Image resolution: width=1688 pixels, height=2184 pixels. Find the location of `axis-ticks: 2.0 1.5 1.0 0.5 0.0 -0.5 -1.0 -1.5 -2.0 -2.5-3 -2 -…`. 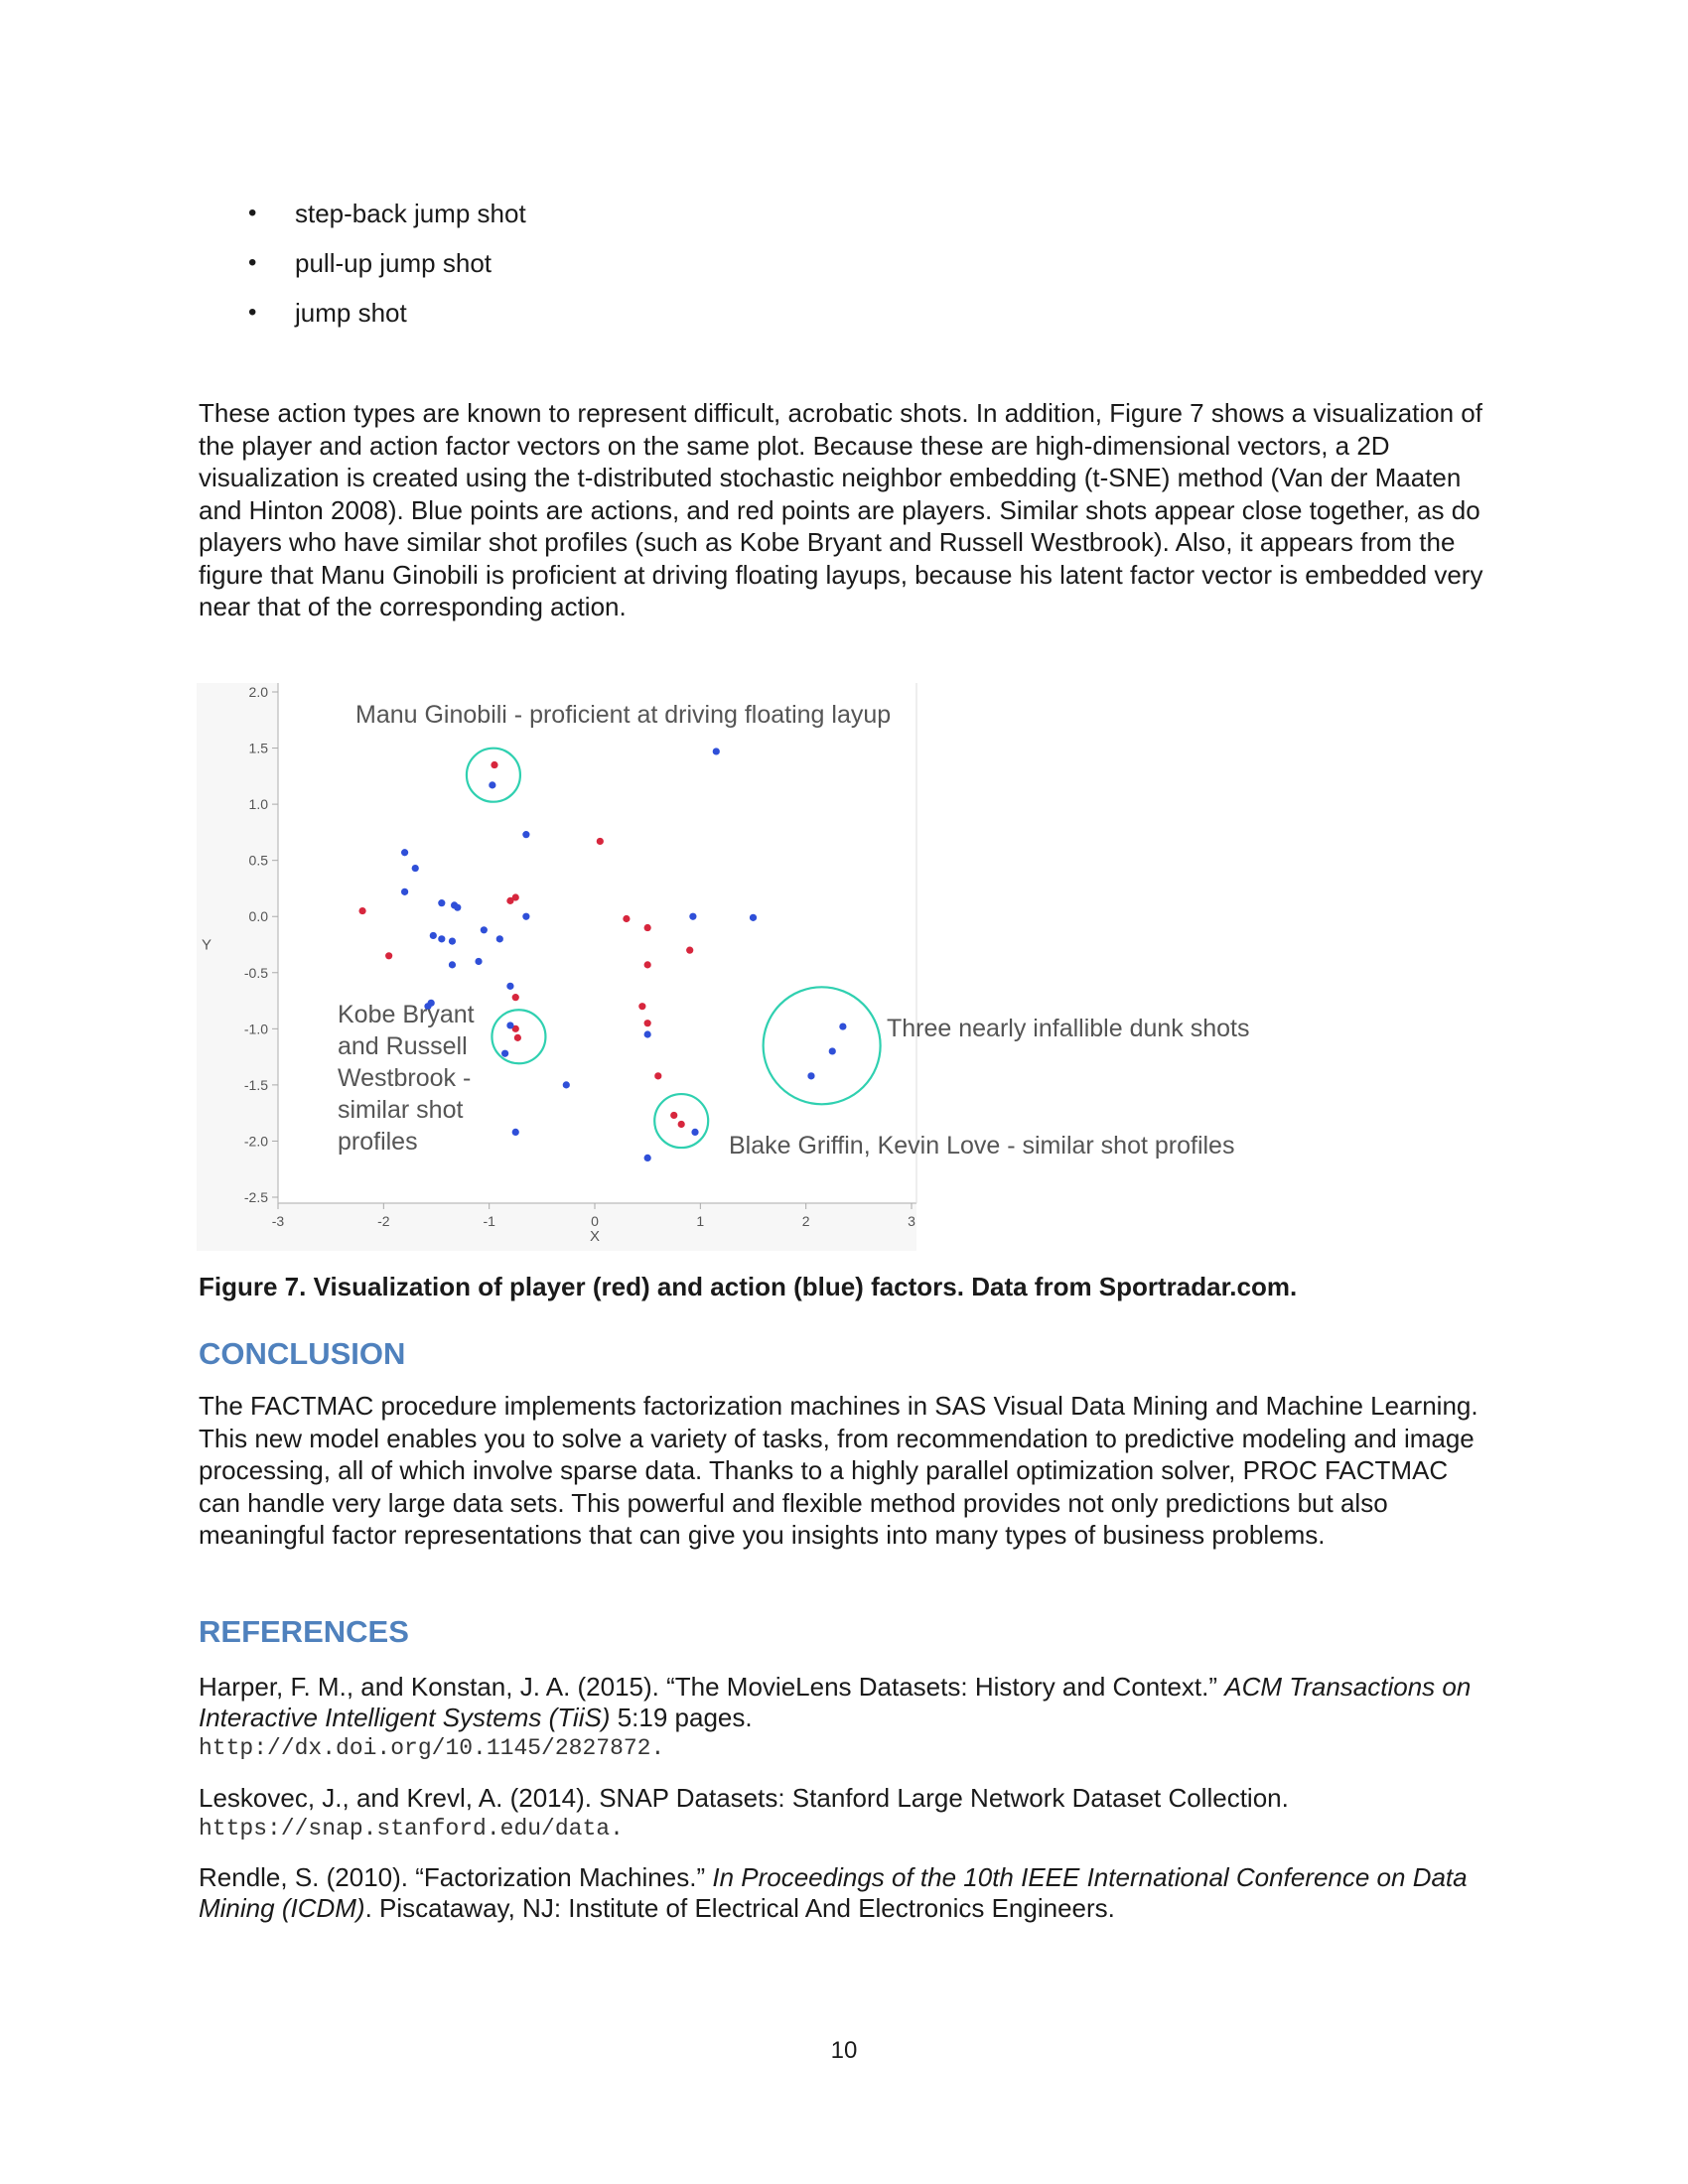

axis-ticks: 2.0 1.5 1.0 0.5 0.0 -0.5 -1.0 -1.5 -2.0 -2.5-3 -2 -… is located at coordinates (579, 956).